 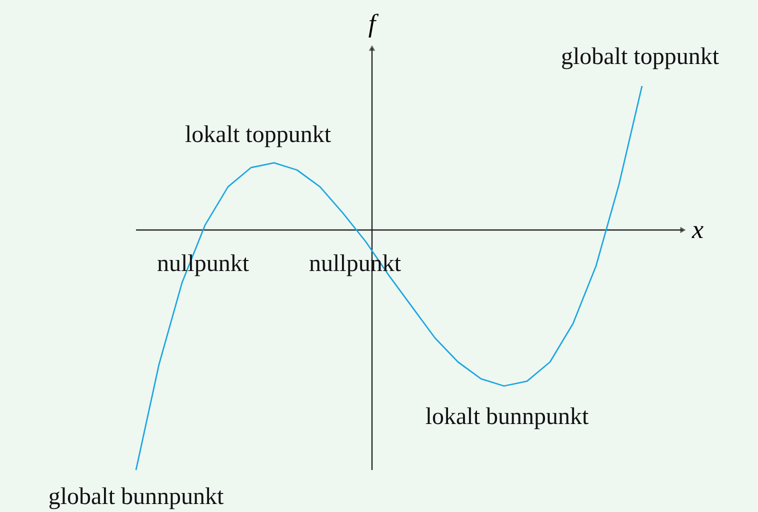 I want to click on annotation: lokalt toppunkt, so click(x=258, y=135).